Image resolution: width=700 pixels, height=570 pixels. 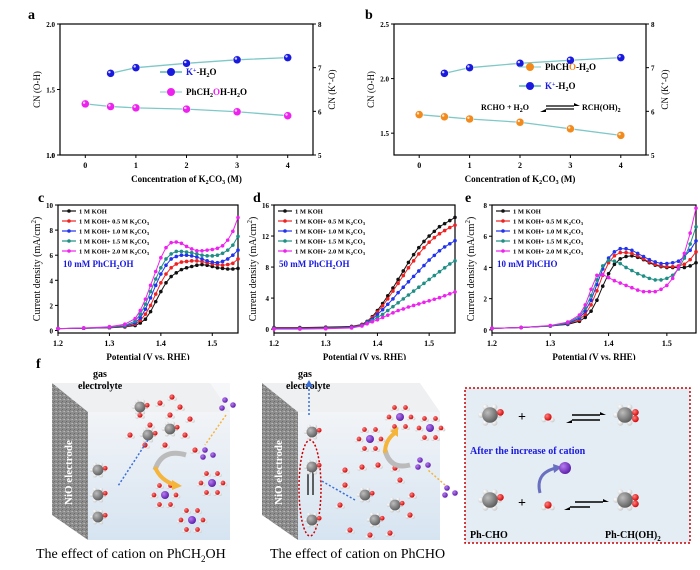 I want to click on legend-label: 1 M KOH, so click(x=527, y=212).